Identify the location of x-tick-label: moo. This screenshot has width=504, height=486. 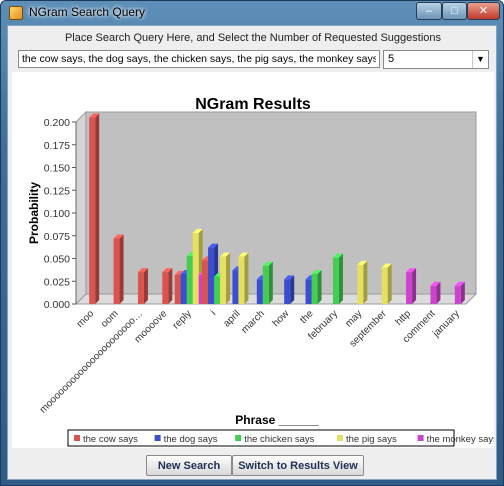
(86, 319).